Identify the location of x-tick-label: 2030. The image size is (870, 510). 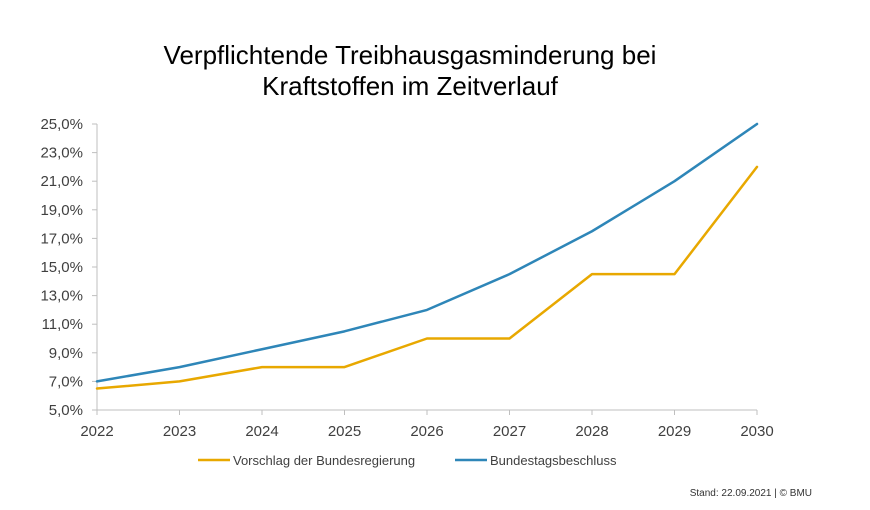
(756, 431).